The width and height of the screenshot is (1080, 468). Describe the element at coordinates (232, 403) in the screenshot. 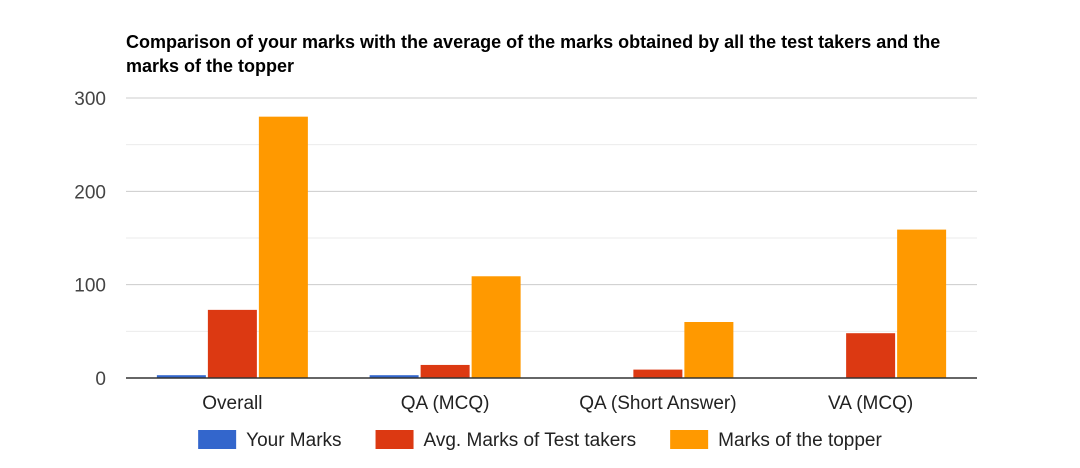

I see `x-category-label: Overall` at that location.